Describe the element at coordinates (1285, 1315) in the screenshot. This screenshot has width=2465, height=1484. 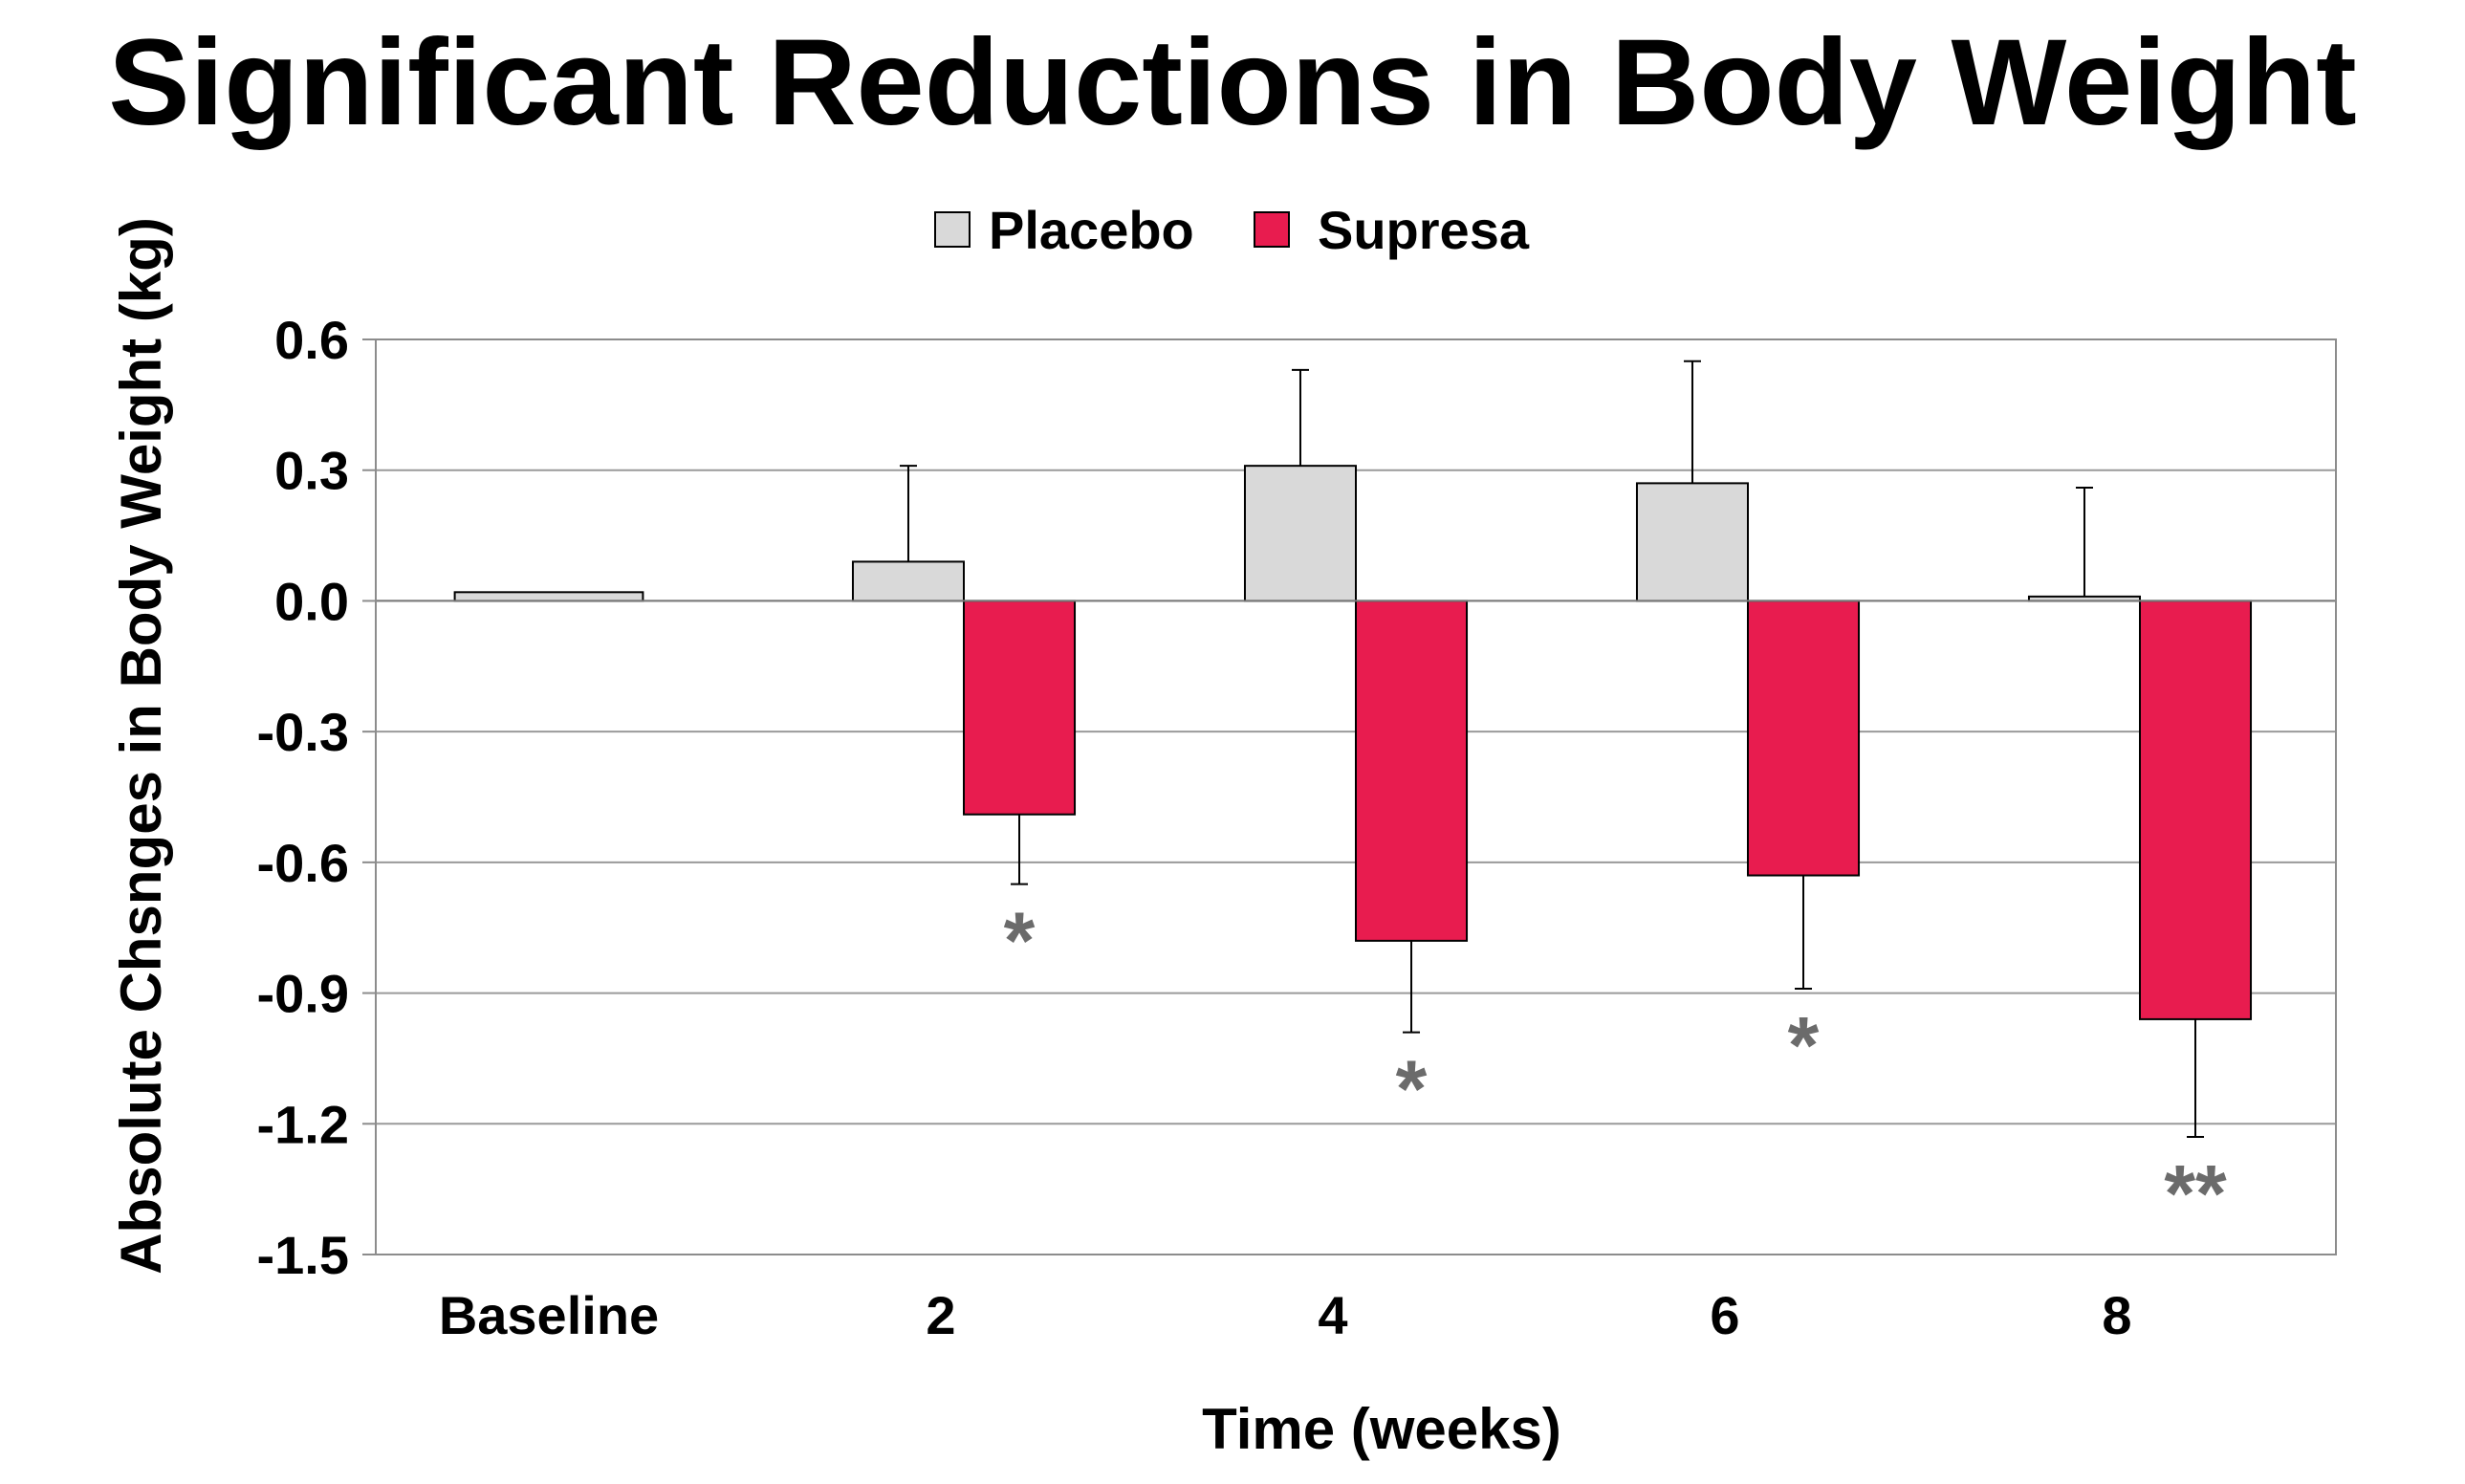
I see `x-axis-ticks: Baseline 2 4 6 8` at that location.